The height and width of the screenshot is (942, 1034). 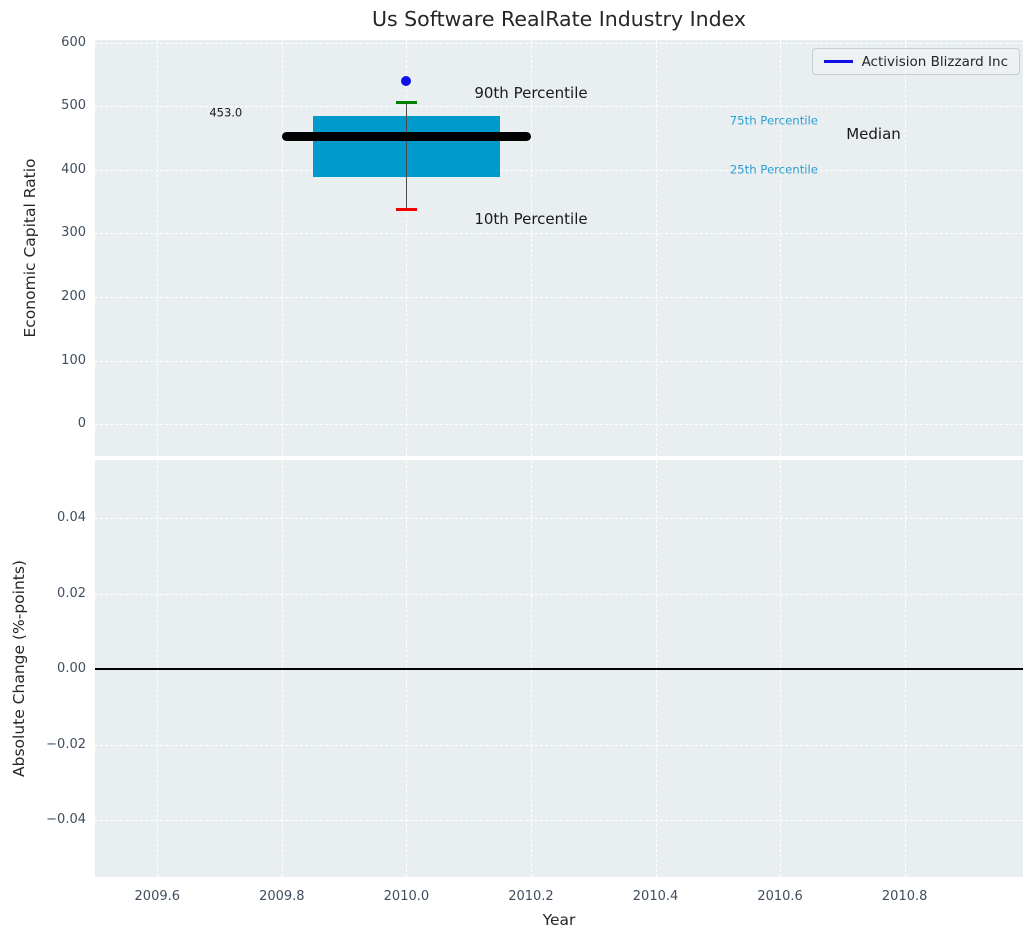 I want to click on median-line, so click(x=406, y=136).